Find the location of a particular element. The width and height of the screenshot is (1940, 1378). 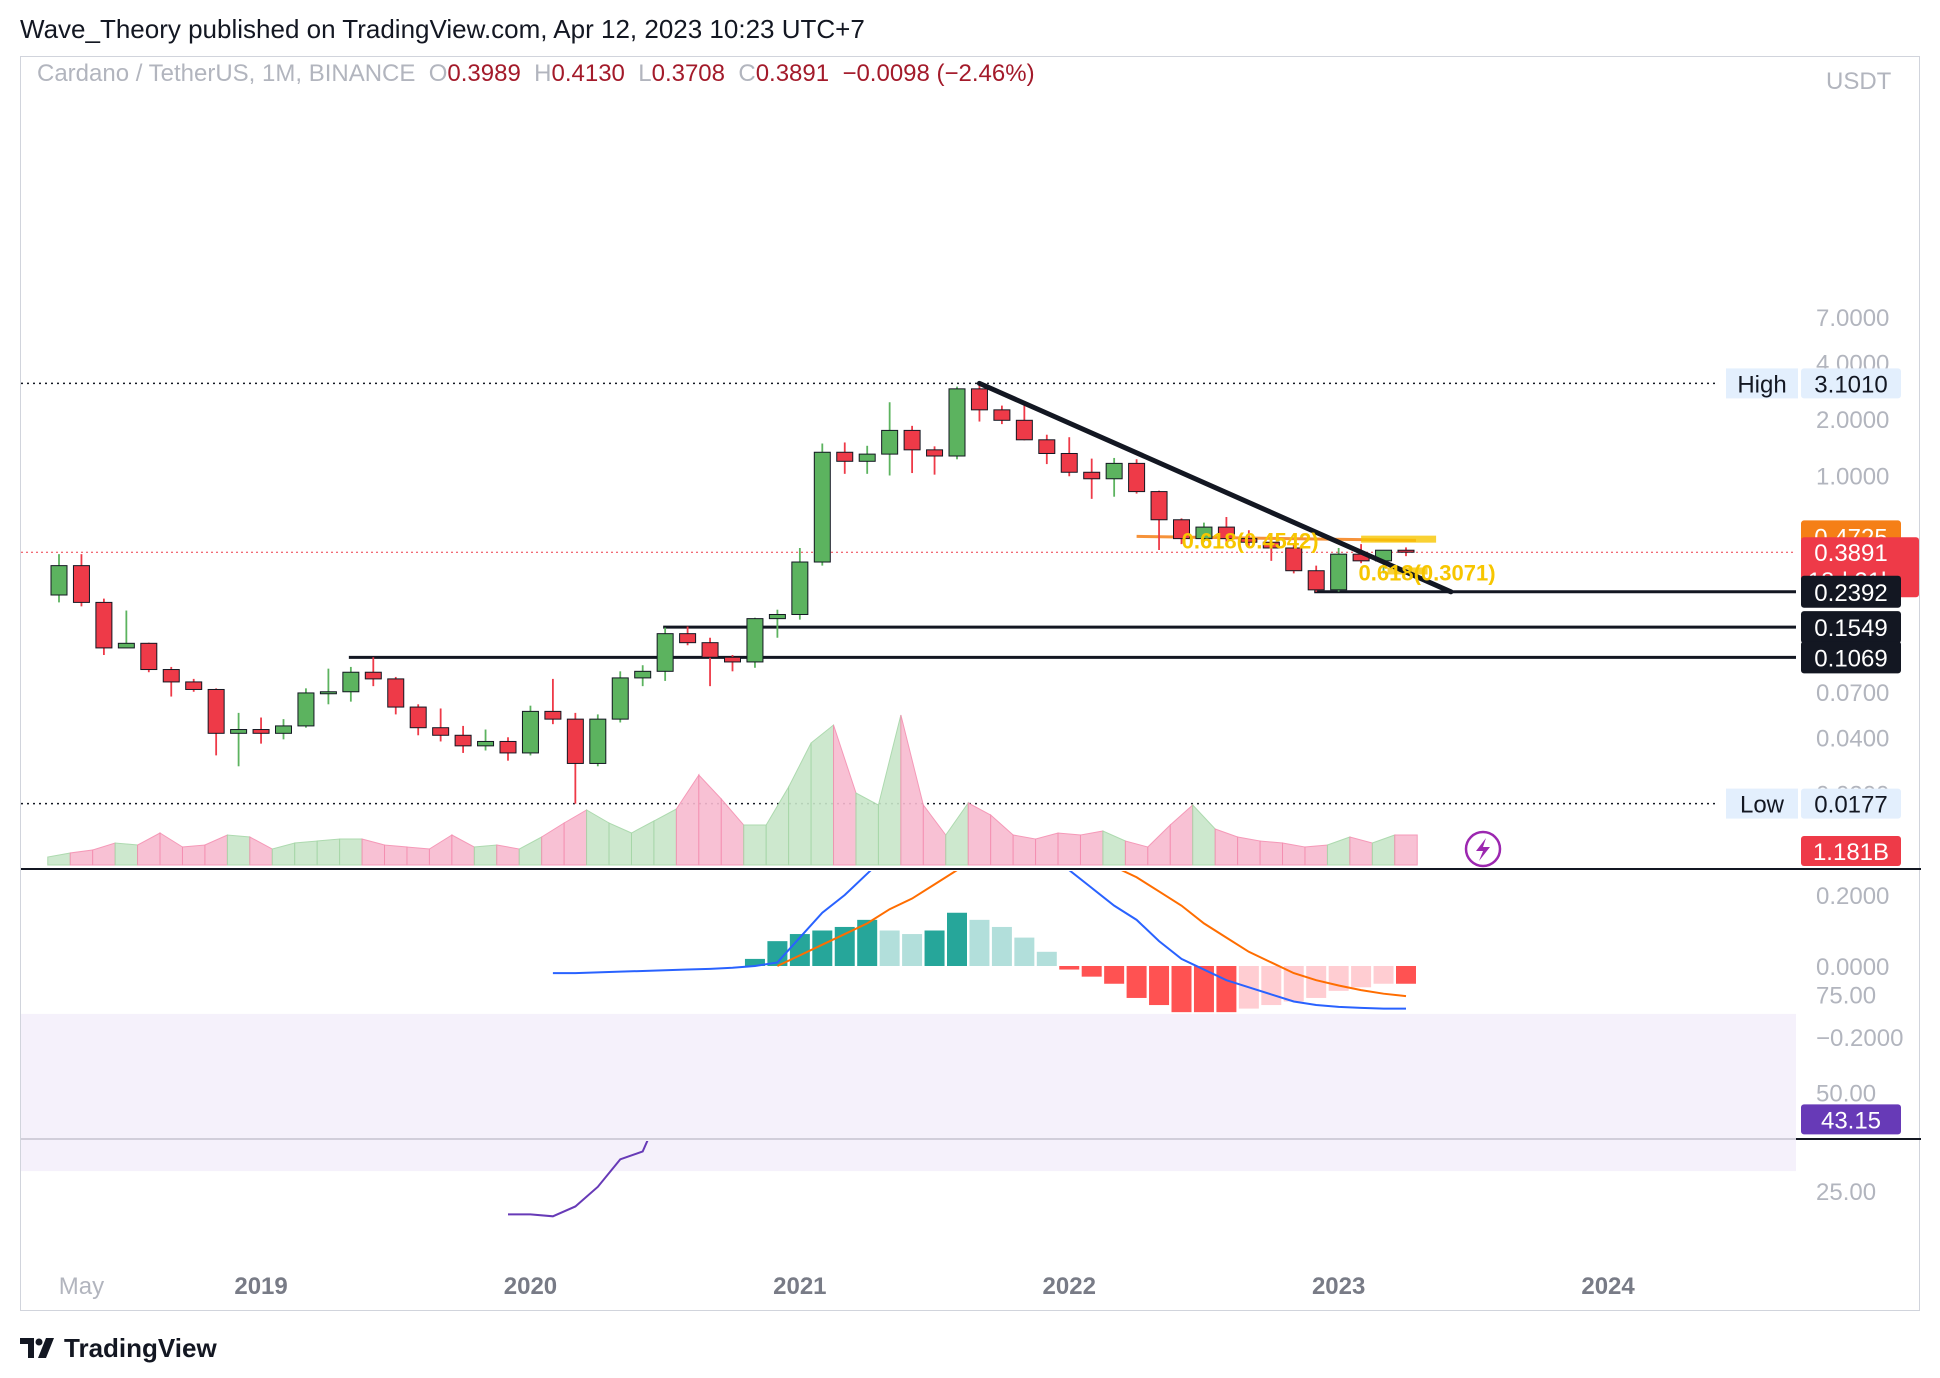

price-axis-unit: USDT is located at coordinates (1859, 81).